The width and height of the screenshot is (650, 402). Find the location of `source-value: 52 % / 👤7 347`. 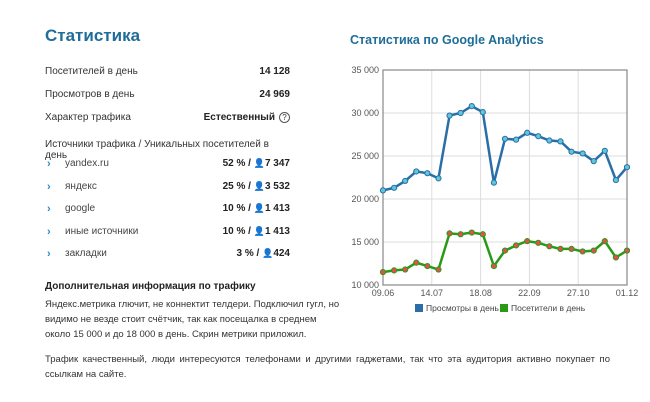

source-value: 52 % / 👤7 347 is located at coordinates (256, 163).